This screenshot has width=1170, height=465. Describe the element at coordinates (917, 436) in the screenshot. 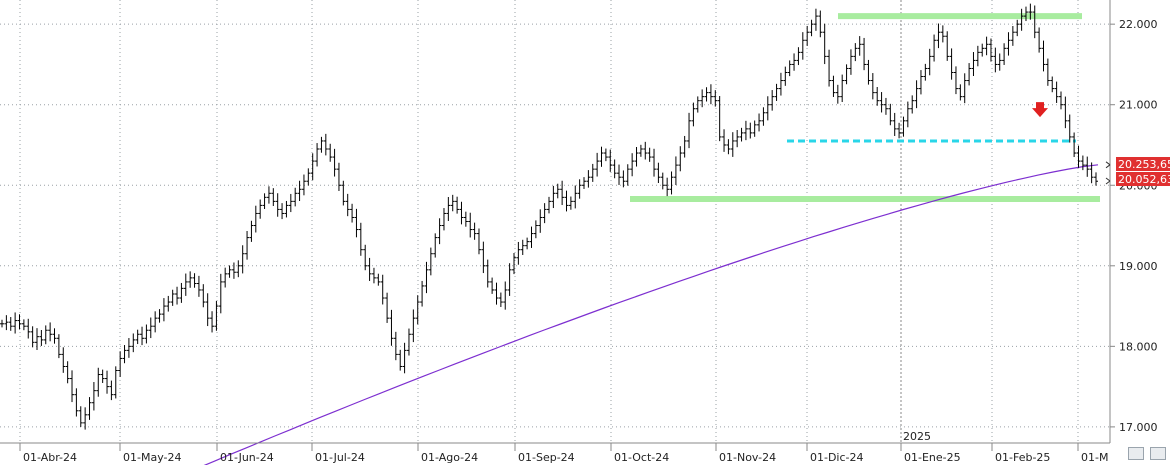

I see `year-label: 2025` at that location.